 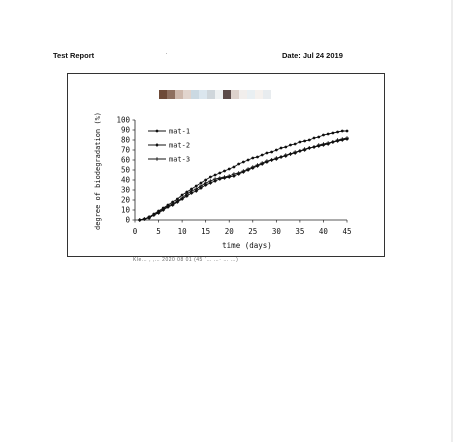 I want to click on legend-label-mat-1: mat-1, so click(x=179, y=132).